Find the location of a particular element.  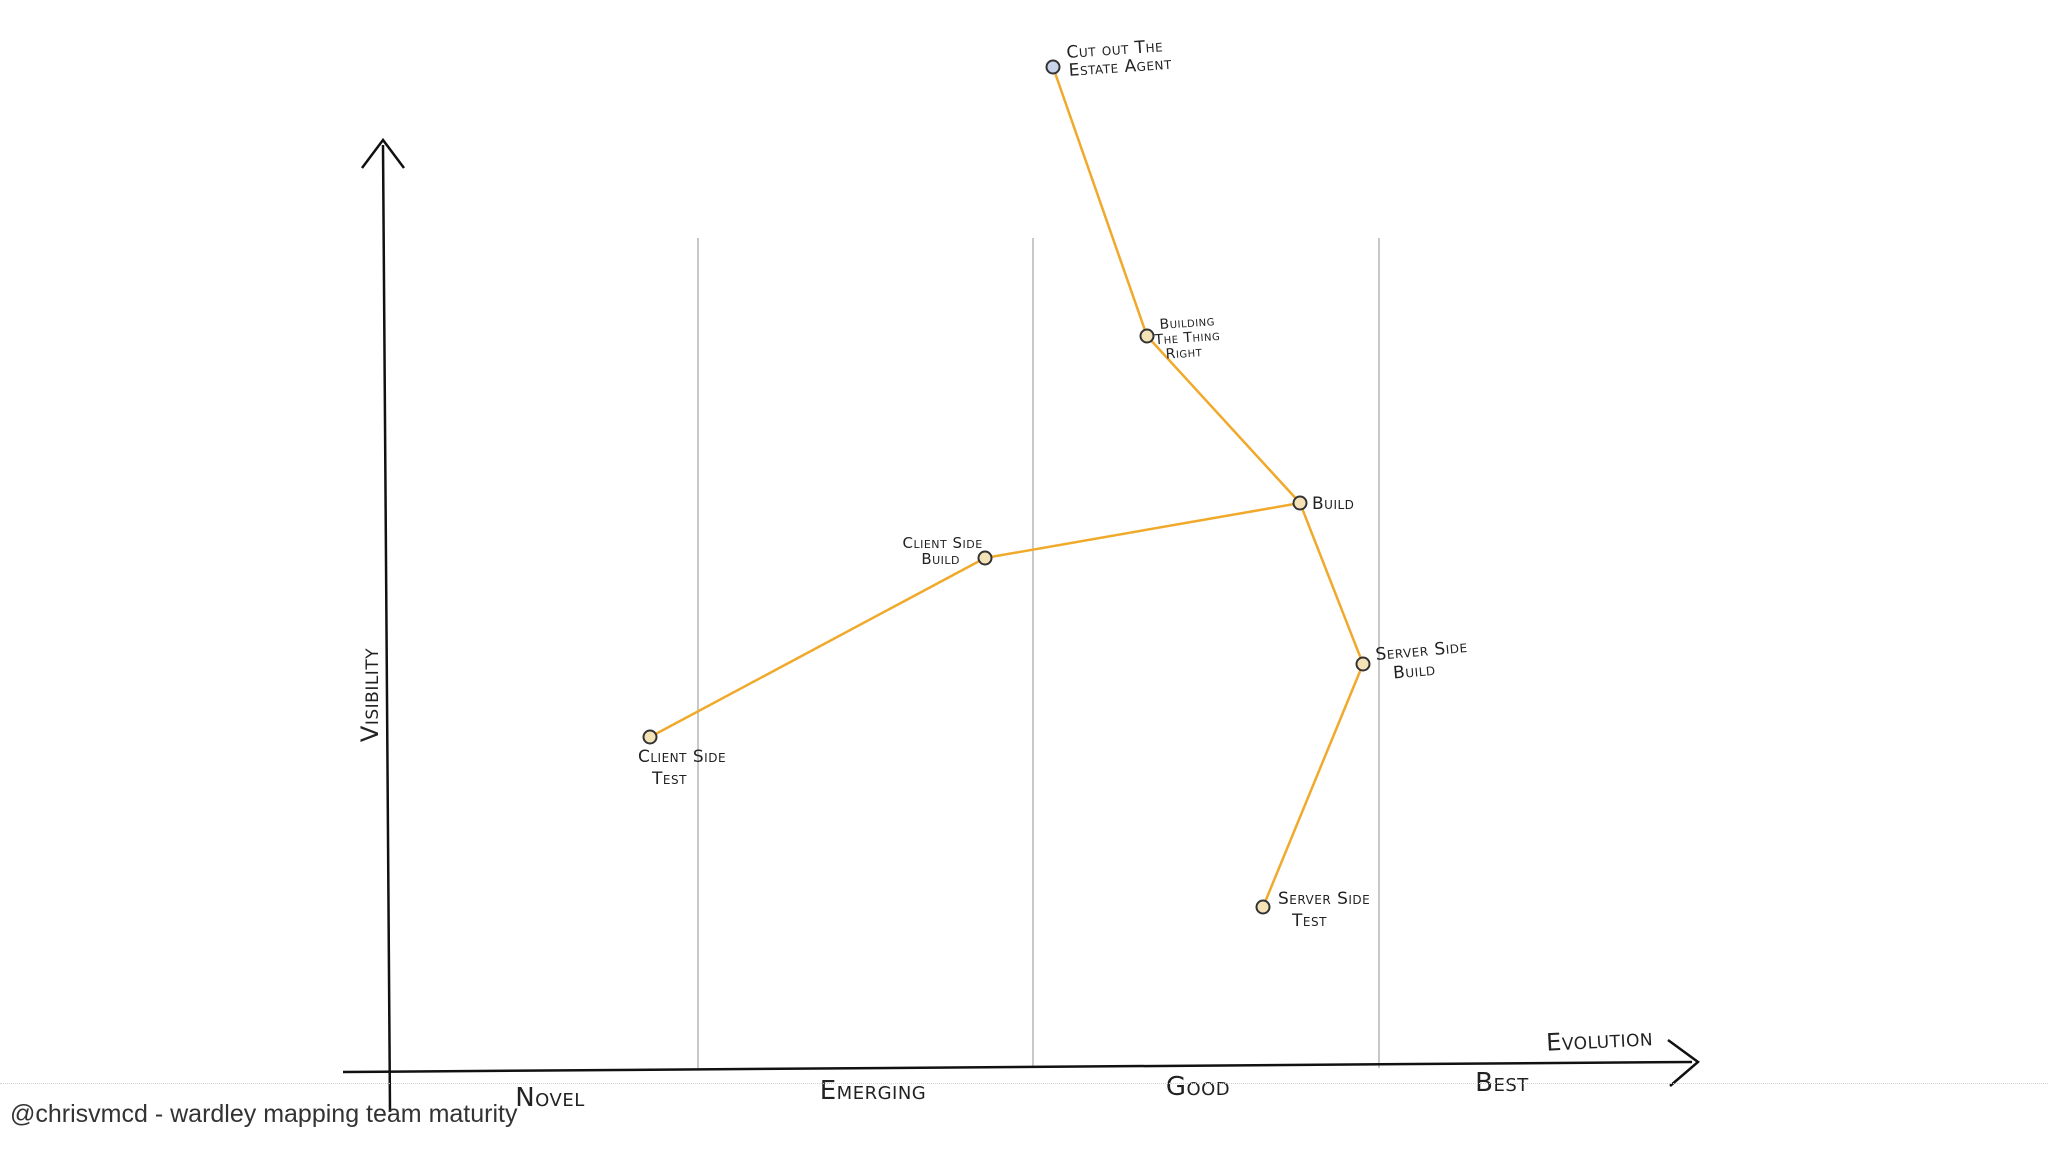

node-label: Cut out The Estate Agent is located at coordinates (1119, 58).